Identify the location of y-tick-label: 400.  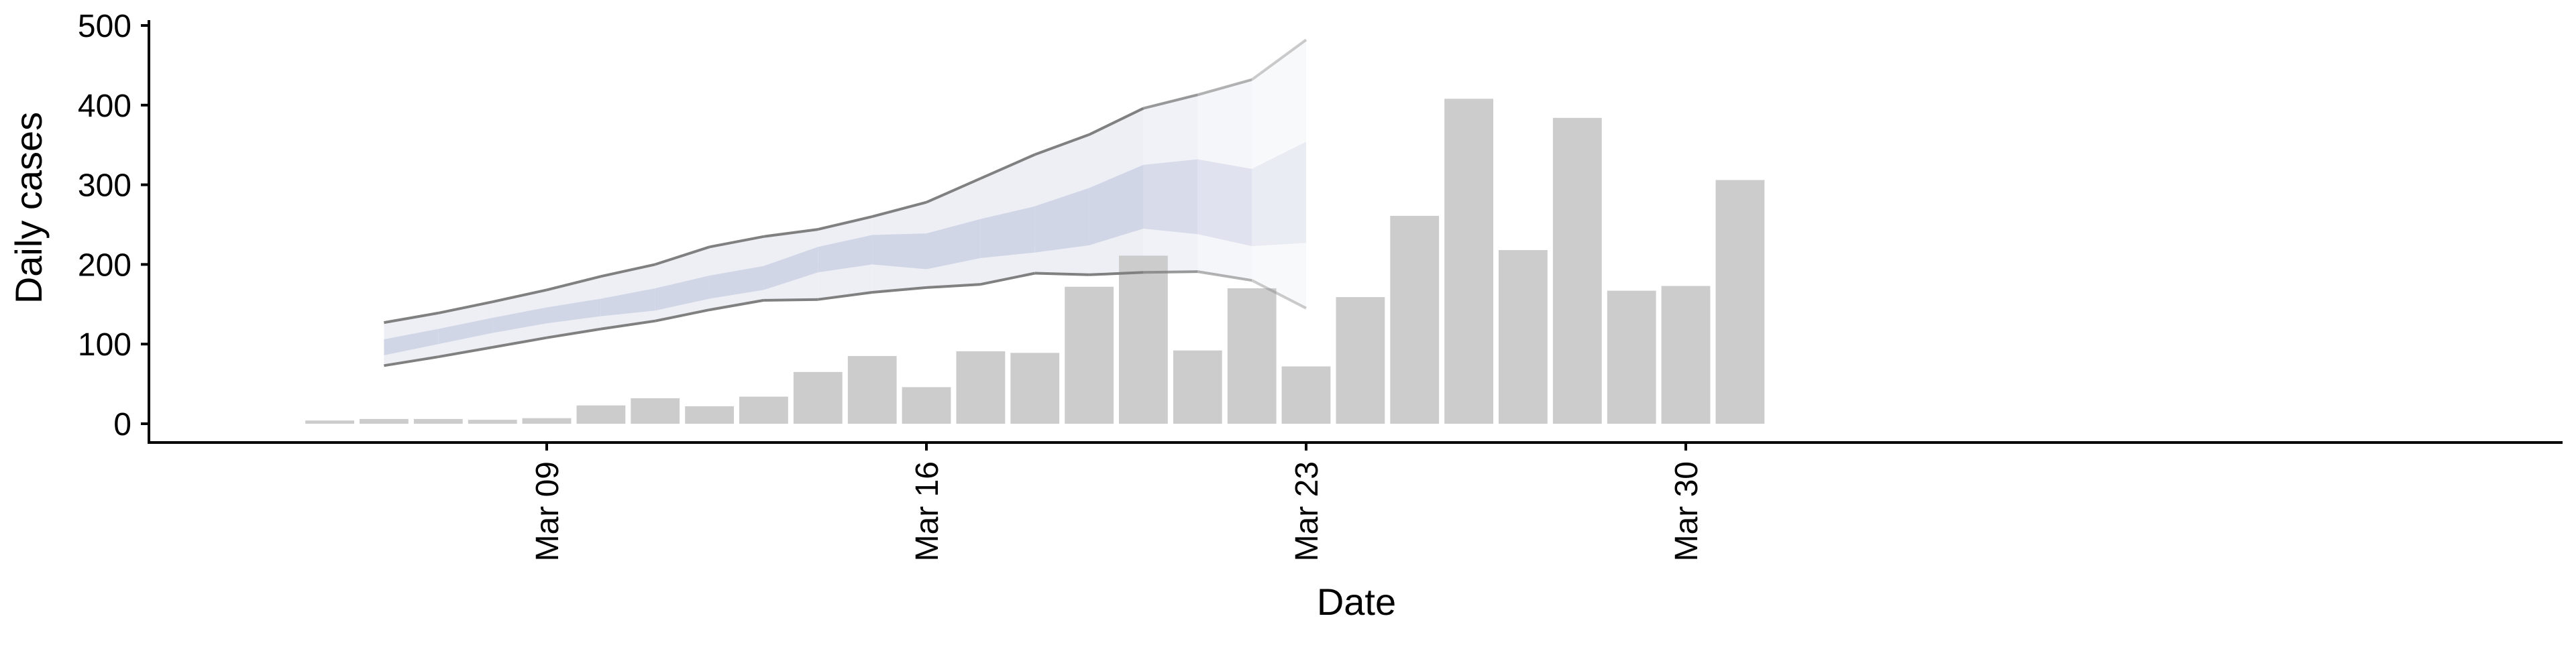
(104, 106).